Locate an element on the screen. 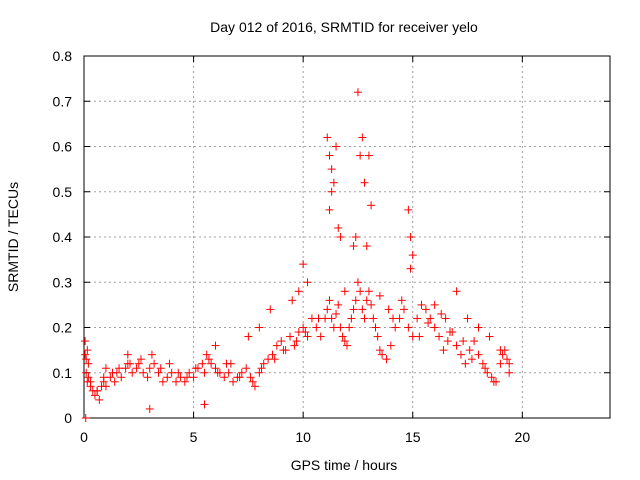  y-tick-label: 0 is located at coordinates (68, 418).